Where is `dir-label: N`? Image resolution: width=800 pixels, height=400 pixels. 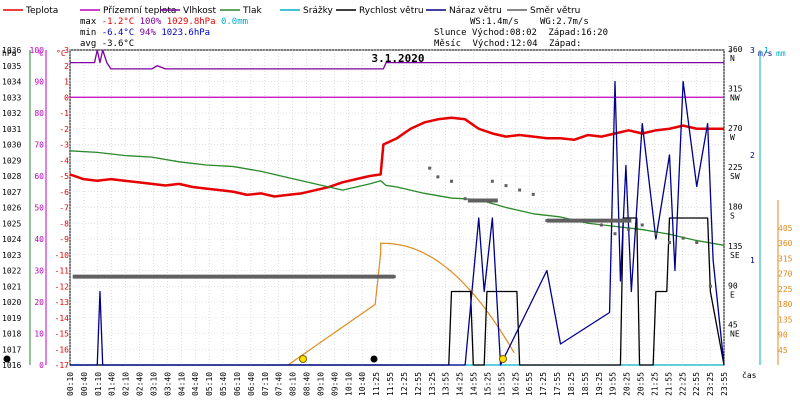 dir-label: N is located at coordinates (732, 58).